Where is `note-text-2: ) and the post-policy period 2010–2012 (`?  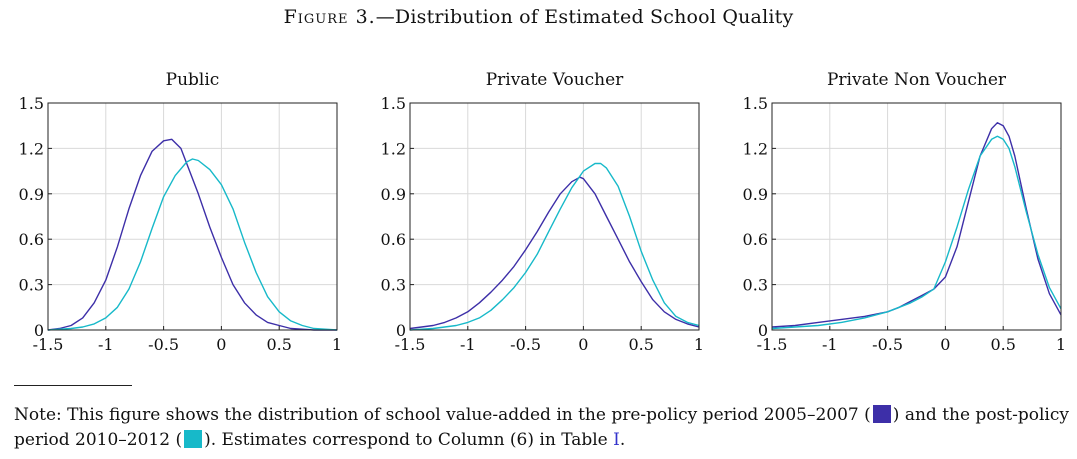 note-text-2: ) and the post-policy period 2010–2012 ( is located at coordinates (541, 427).